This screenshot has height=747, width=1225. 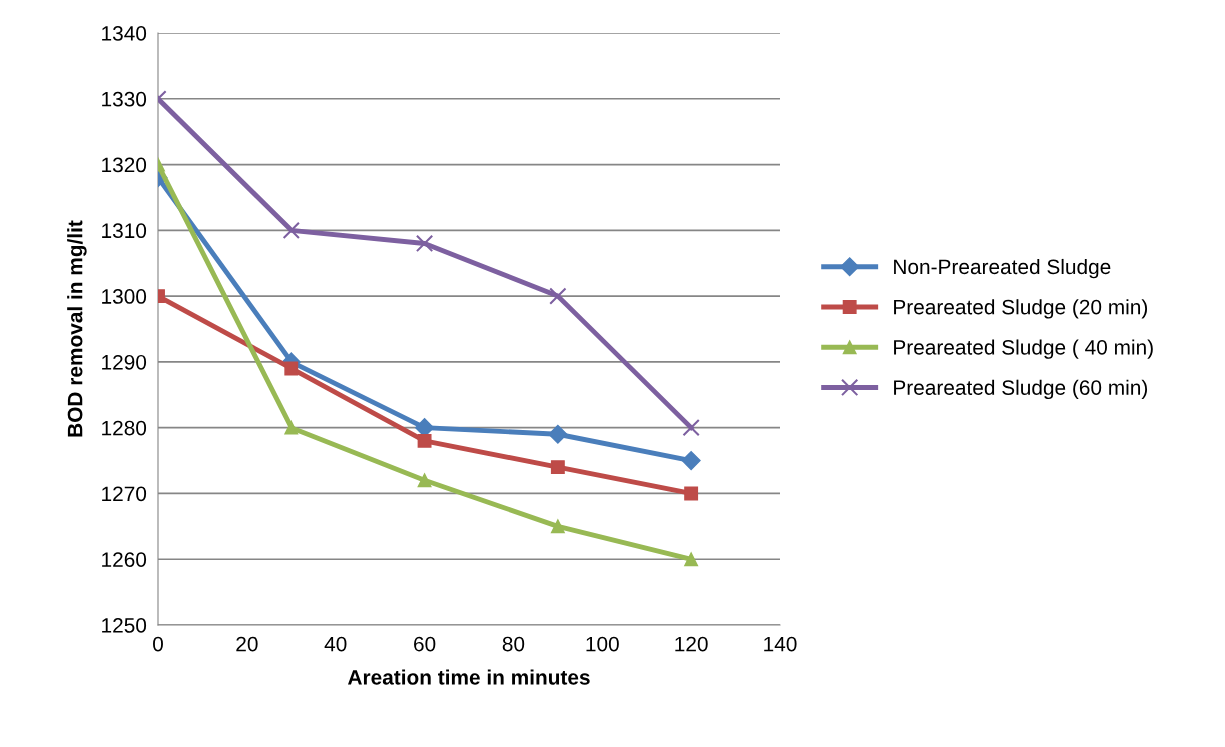 What do you see at coordinates (77, 328) in the screenshot?
I see `y-axis-title: BOD removal in mg/lit` at bounding box center [77, 328].